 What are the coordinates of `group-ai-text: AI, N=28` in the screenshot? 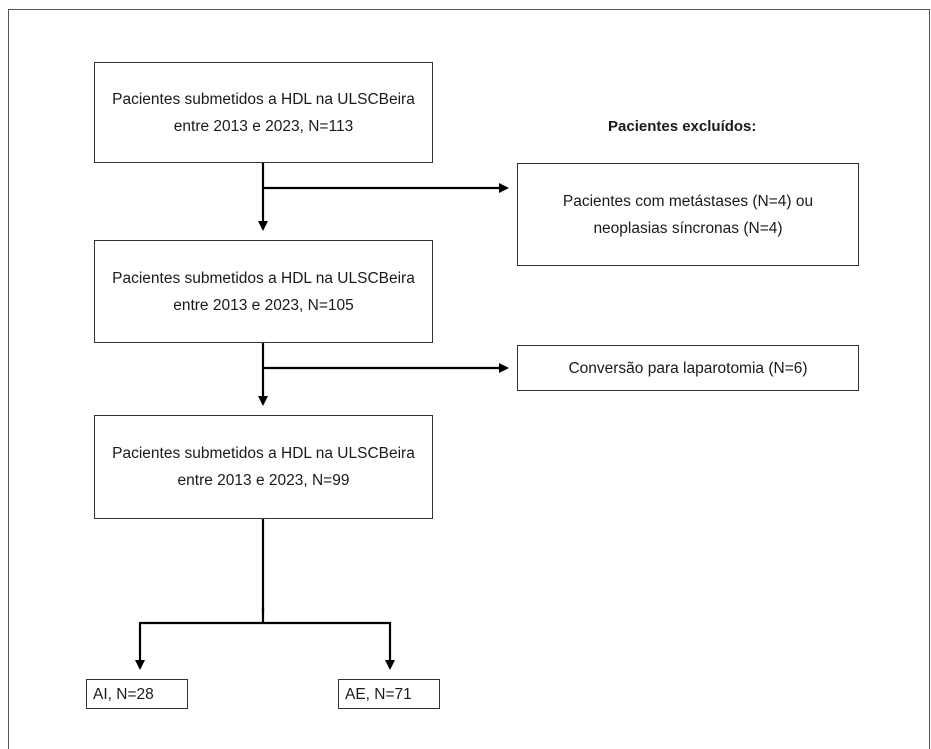 It's located at (123, 694).